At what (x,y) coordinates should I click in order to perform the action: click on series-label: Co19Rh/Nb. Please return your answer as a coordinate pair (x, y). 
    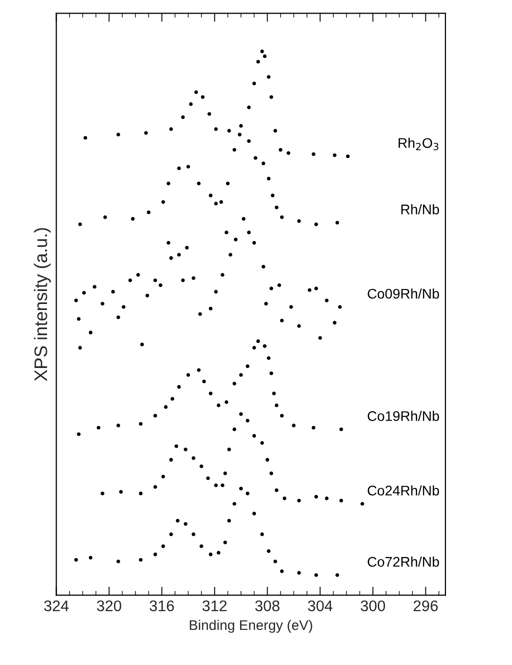
    Looking at the image, I should click on (404, 416).